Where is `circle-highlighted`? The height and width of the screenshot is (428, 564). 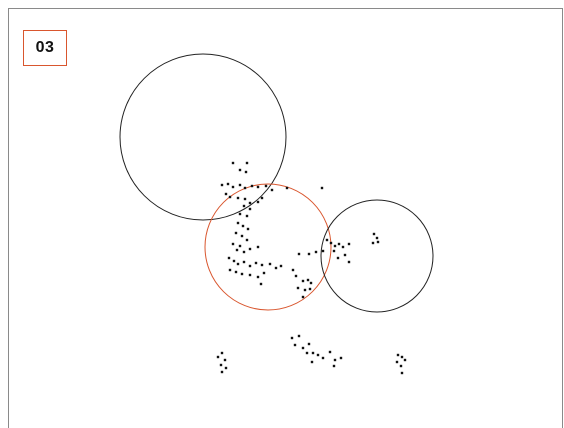 circle-highlighted is located at coordinates (268, 247).